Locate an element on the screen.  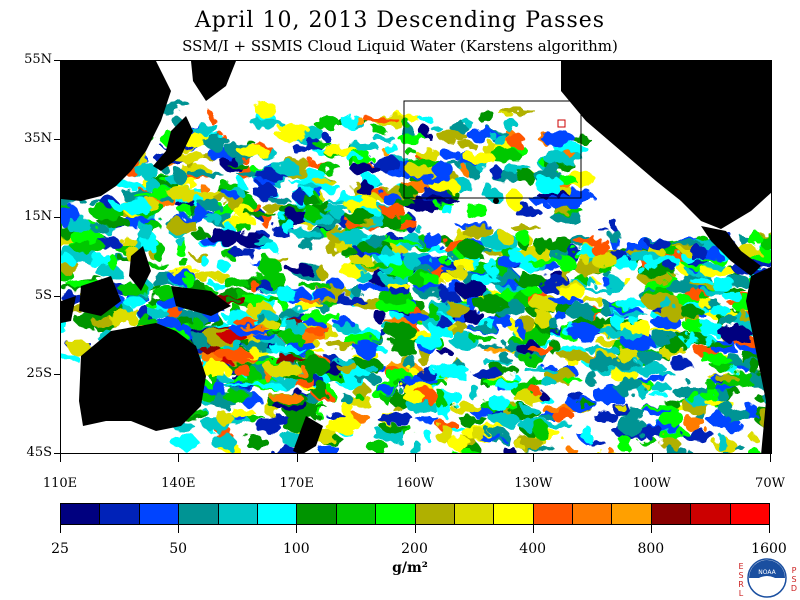
colorbar is located at coordinates (415, 514).